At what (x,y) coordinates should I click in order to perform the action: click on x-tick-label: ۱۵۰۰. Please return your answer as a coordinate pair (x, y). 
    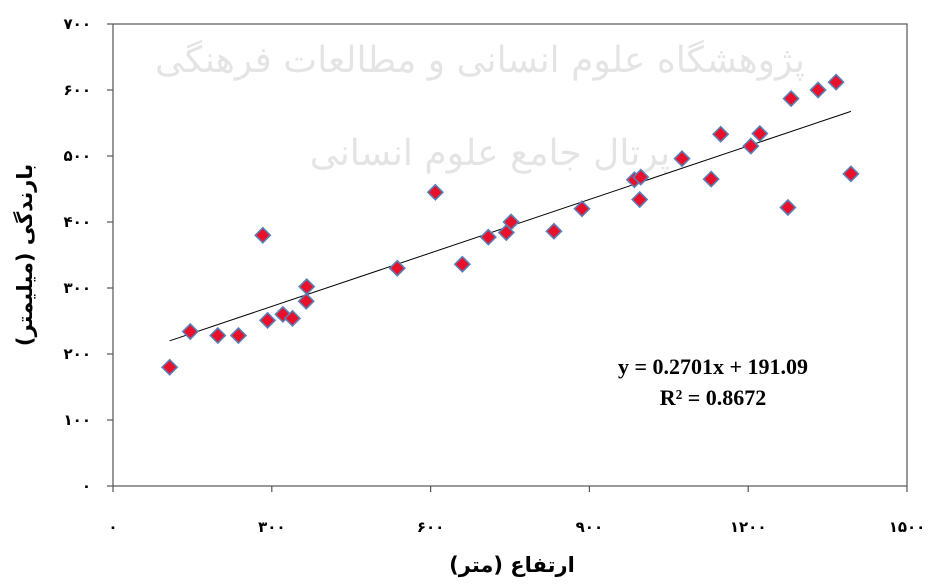
    Looking at the image, I should click on (907, 527).